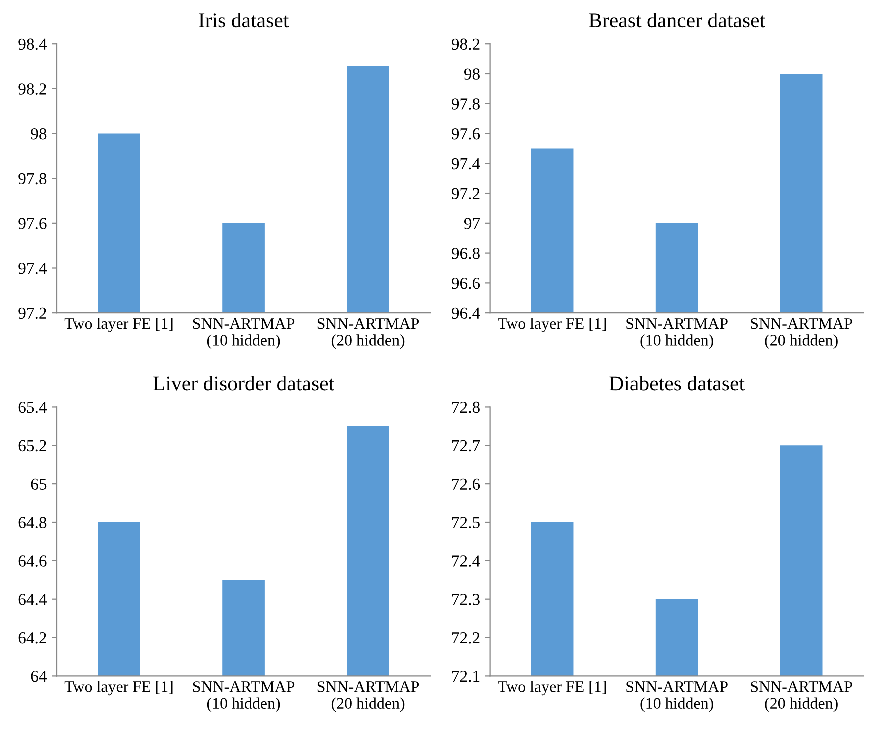  I want to click on y-tick-label: 72.6, so click(466, 484).